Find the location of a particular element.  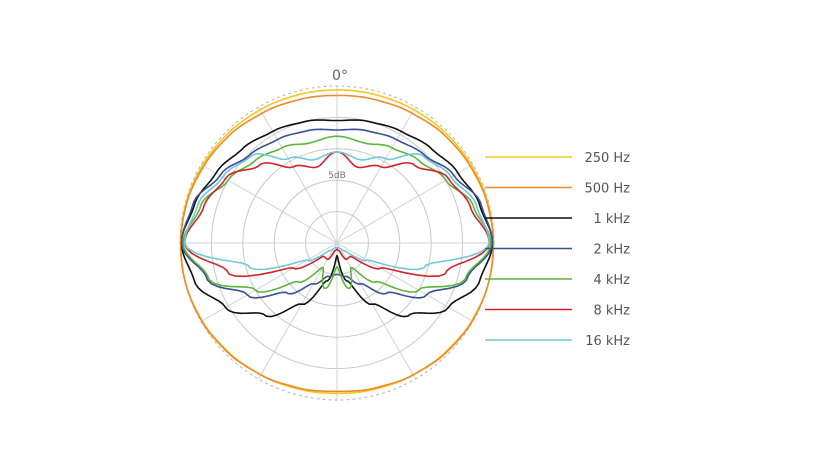

series-curve-16-khz is located at coordinates (337, 211).